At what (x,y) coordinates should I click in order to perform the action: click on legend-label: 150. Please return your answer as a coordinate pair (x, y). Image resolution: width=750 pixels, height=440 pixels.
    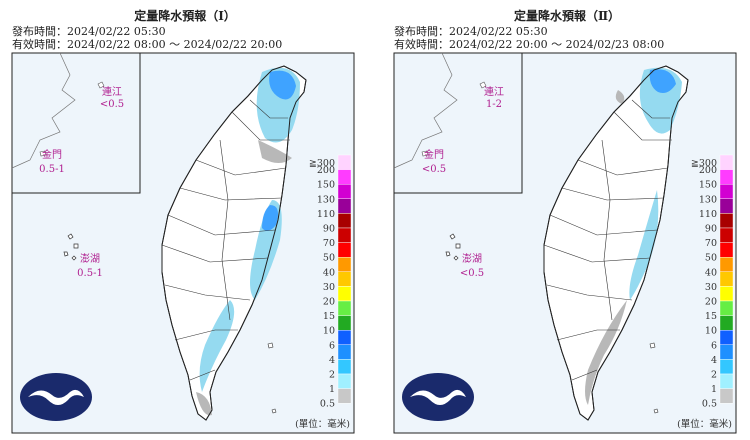
    Looking at the image, I should click on (326, 185).